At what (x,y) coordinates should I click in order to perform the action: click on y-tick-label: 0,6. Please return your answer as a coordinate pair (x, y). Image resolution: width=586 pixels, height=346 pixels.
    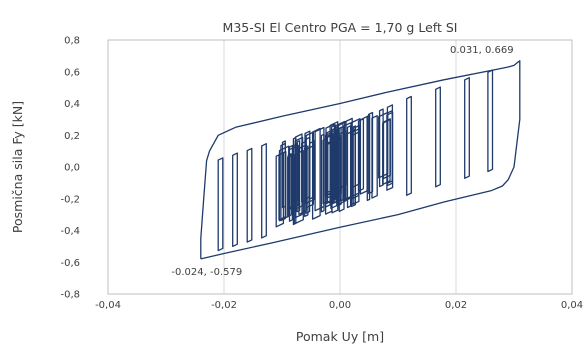
    Looking at the image, I should click on (72, 72).